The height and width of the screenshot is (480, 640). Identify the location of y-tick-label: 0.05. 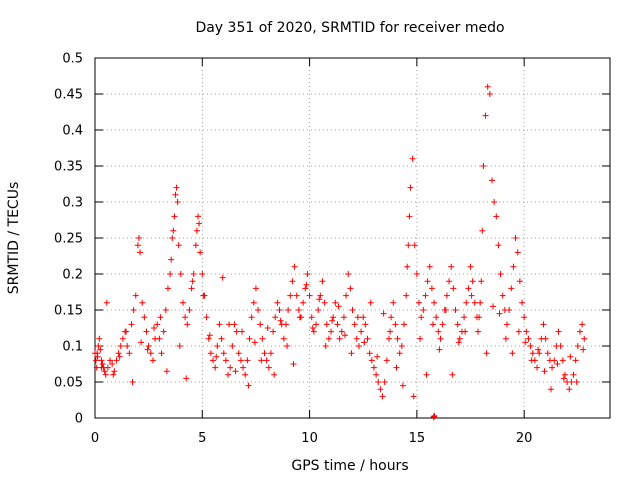
(68, 383).